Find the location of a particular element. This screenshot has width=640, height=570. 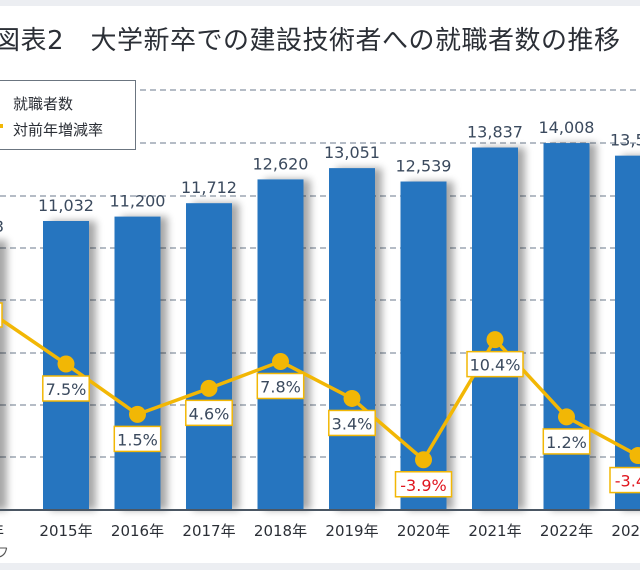

bar-value-label-partial: 3 is located at coordinates (2, 226).